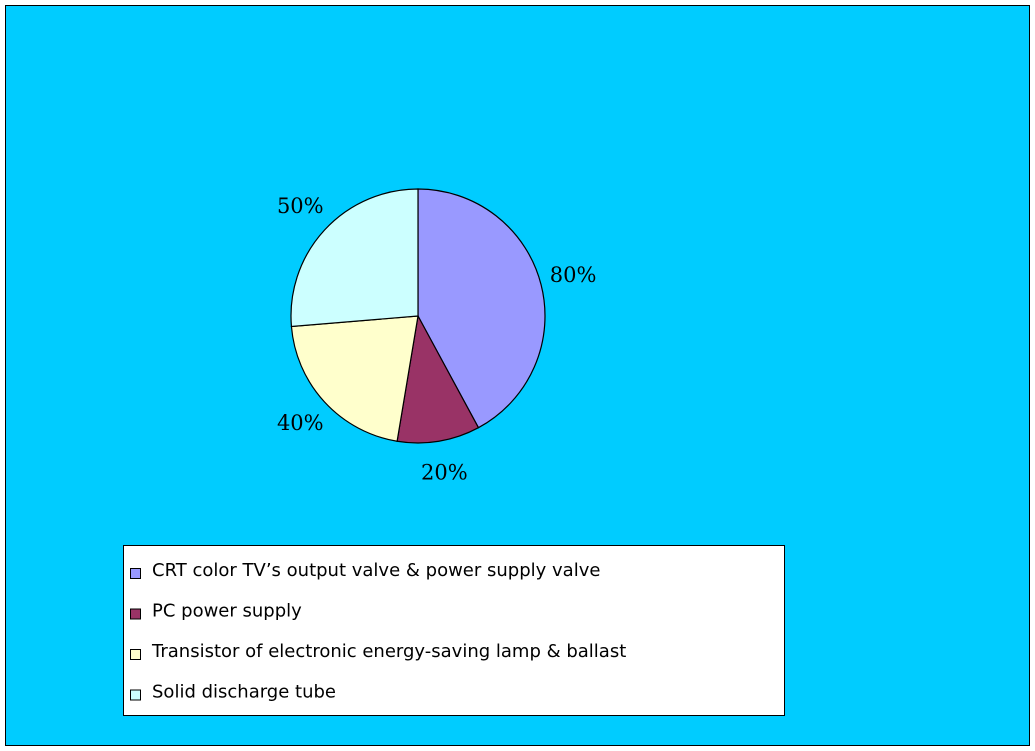  I want to click on data-label: 40%, so click(300, 423).